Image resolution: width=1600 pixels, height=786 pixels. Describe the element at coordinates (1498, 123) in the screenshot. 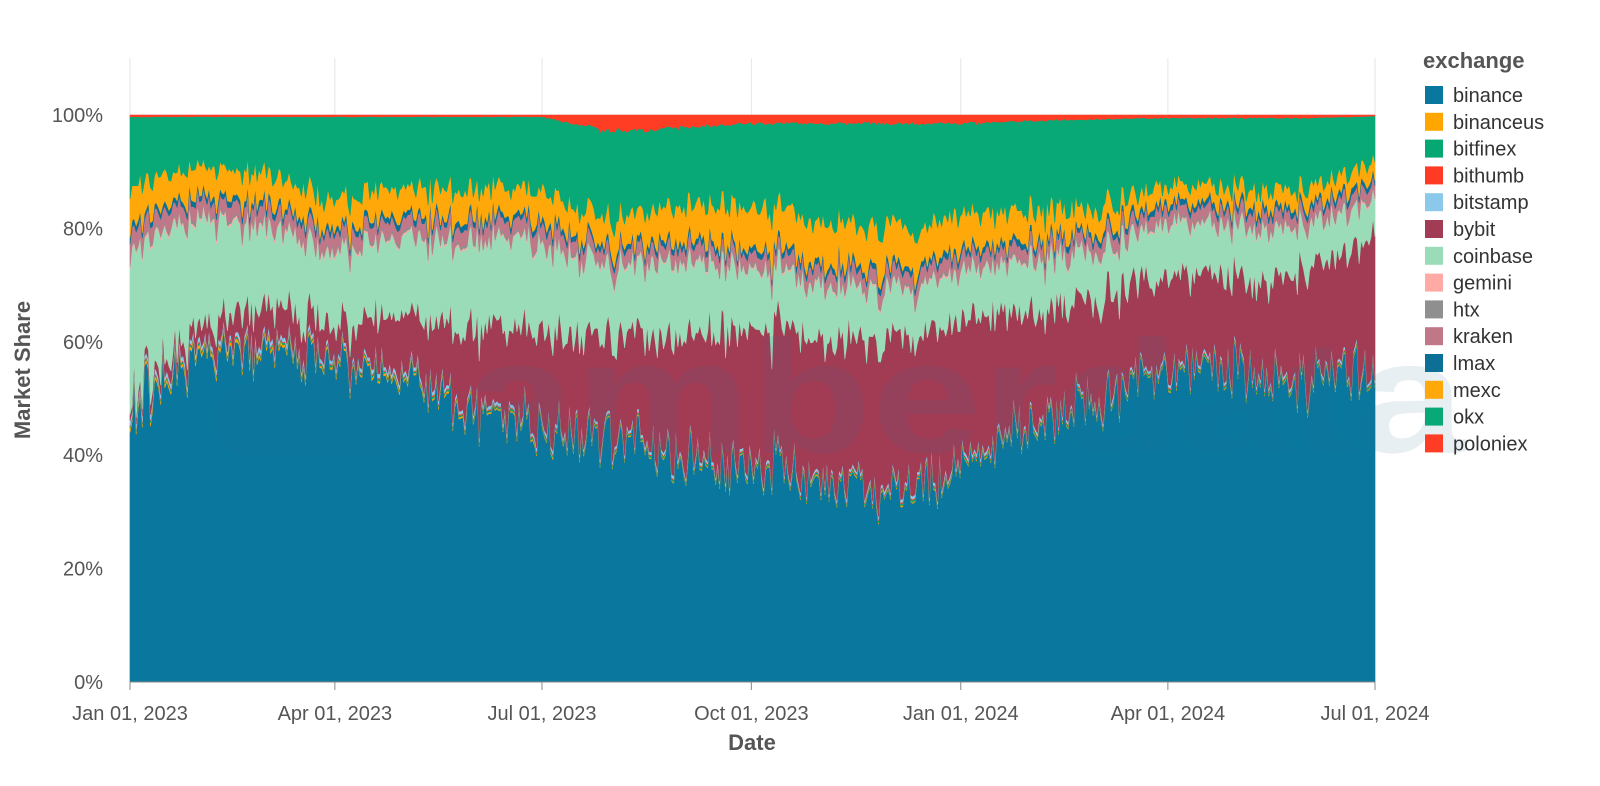

I see `legend-label: binanceus` at that location.